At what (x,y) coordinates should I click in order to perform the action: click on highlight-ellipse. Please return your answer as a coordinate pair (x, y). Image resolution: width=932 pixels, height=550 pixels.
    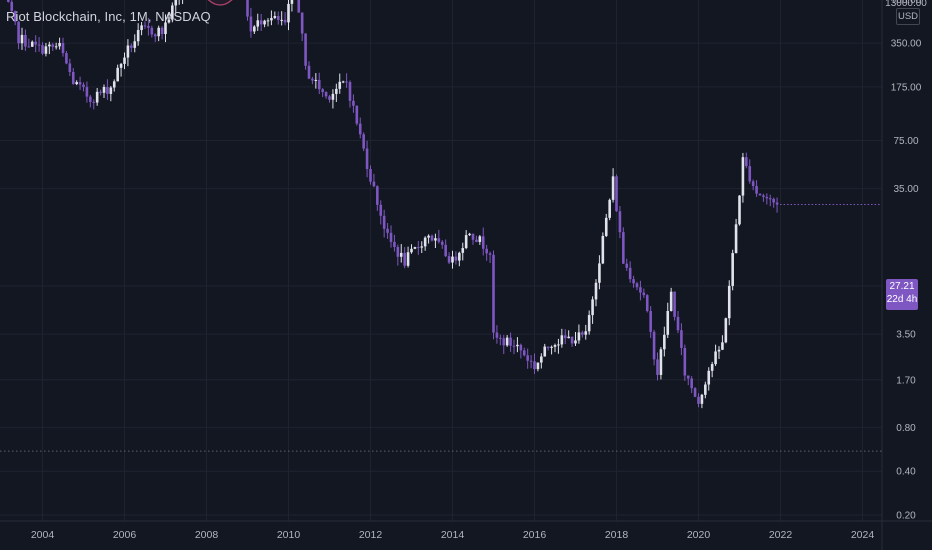
    Looking at the image, I should click on (220, 3).